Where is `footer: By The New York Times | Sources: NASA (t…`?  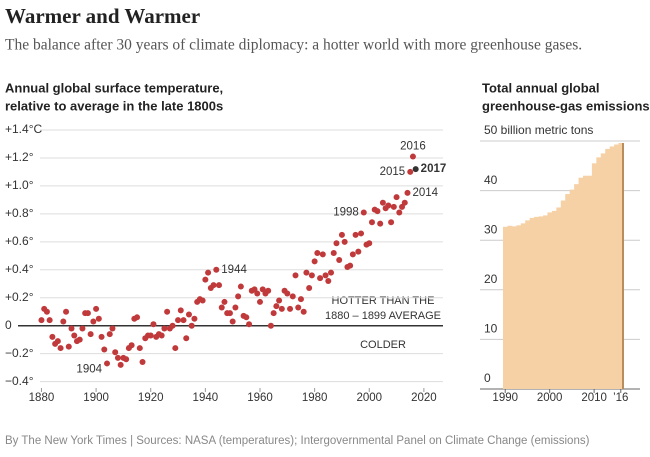 footer: By The New York Times | Sources: NASA (t… is located at coordinates (297, 441).